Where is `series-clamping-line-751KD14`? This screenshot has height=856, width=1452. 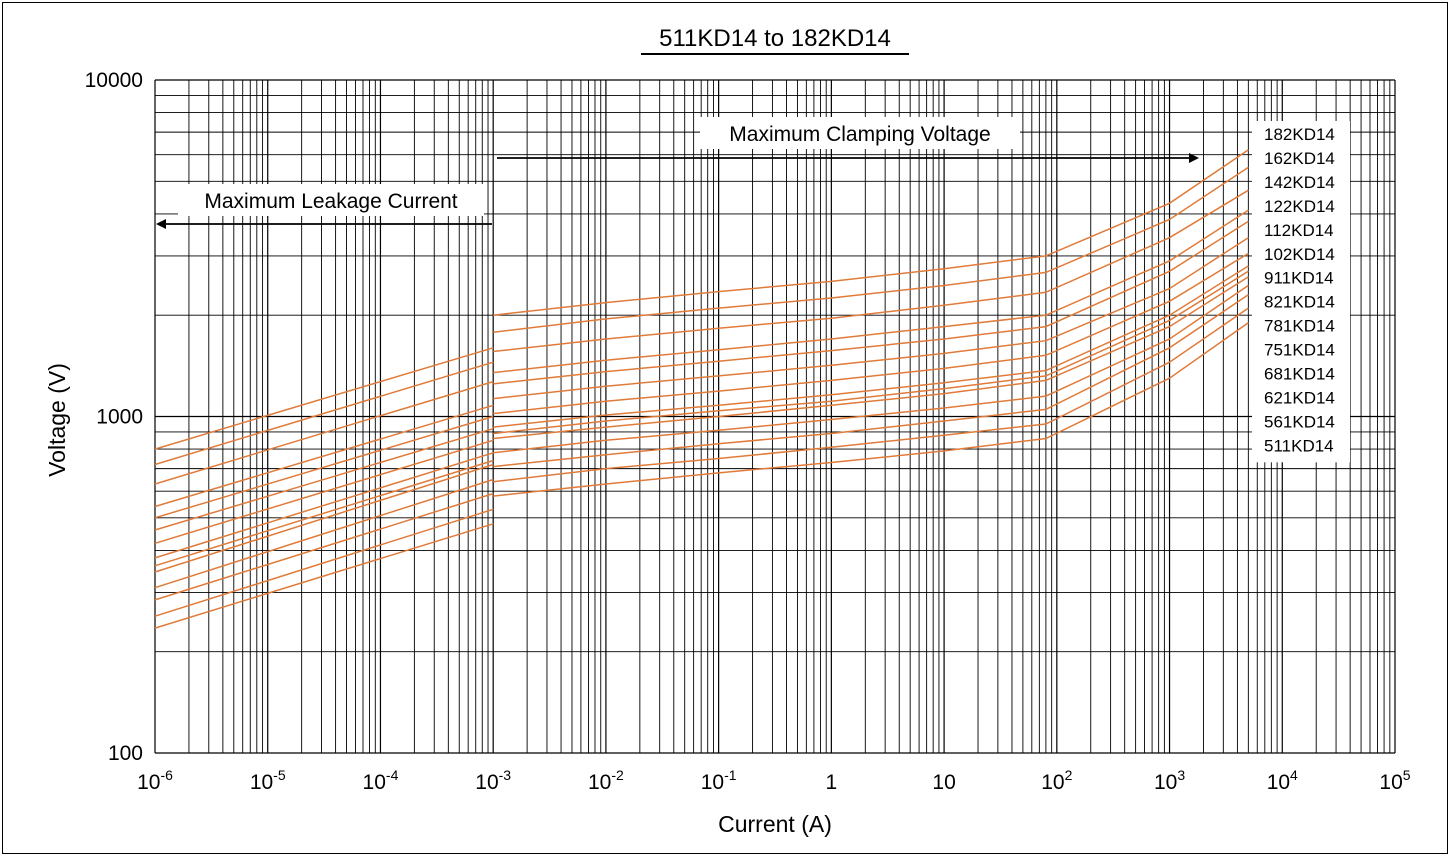
series-clamping-line-751KD14 is located at coordinates (871, 358).